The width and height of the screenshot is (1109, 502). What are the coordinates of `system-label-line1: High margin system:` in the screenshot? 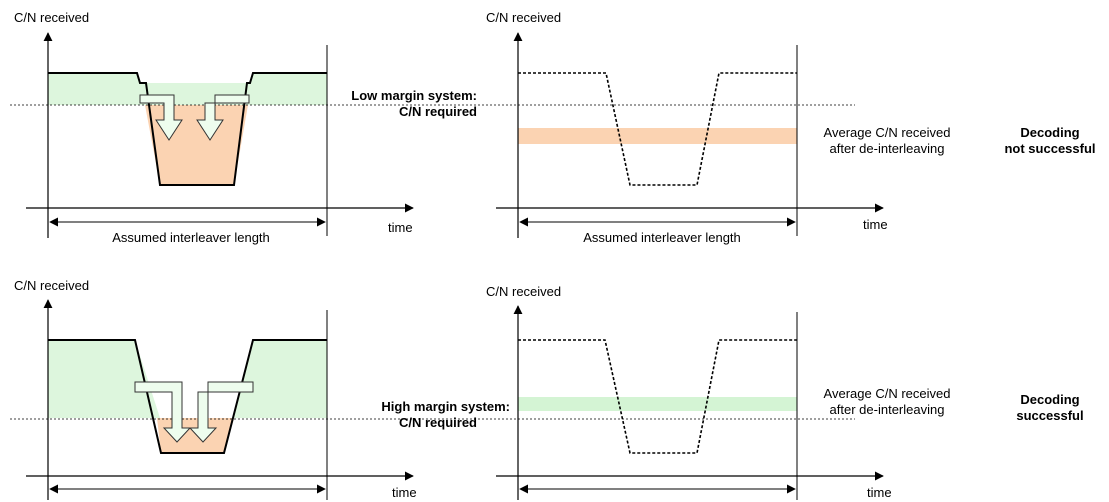 It's located at (445, 406).